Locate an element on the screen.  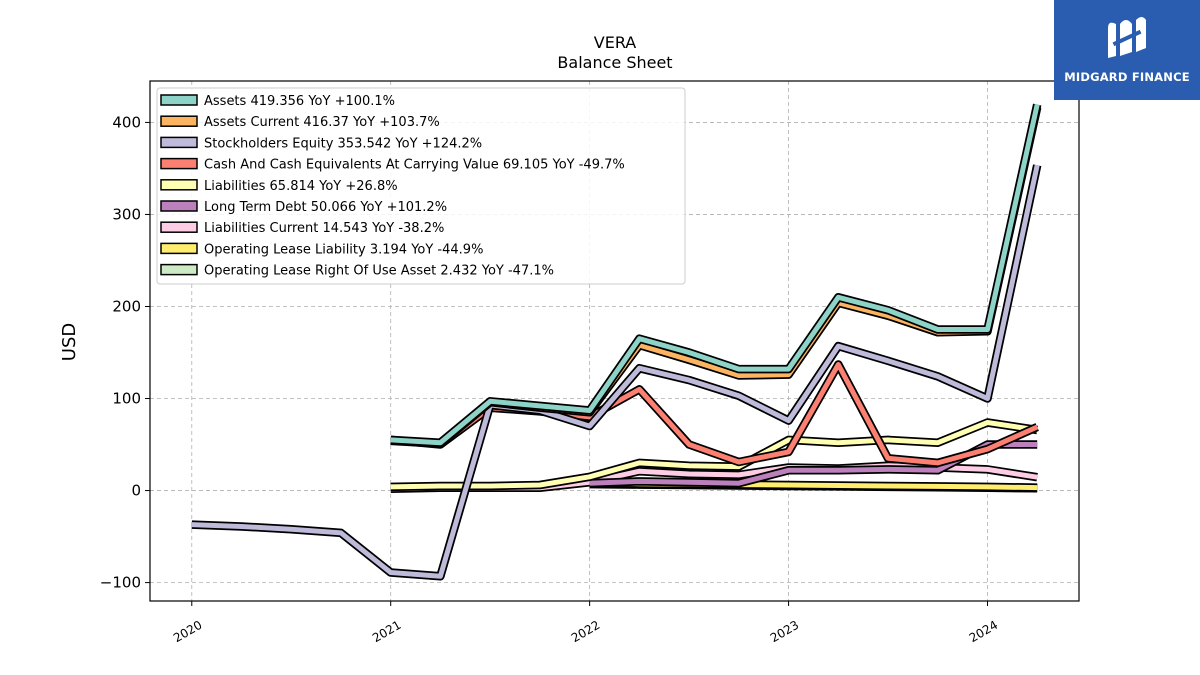
legend-entry: Assets Current 416.37 YoY +103.7% is located at coordinates (322, 122).